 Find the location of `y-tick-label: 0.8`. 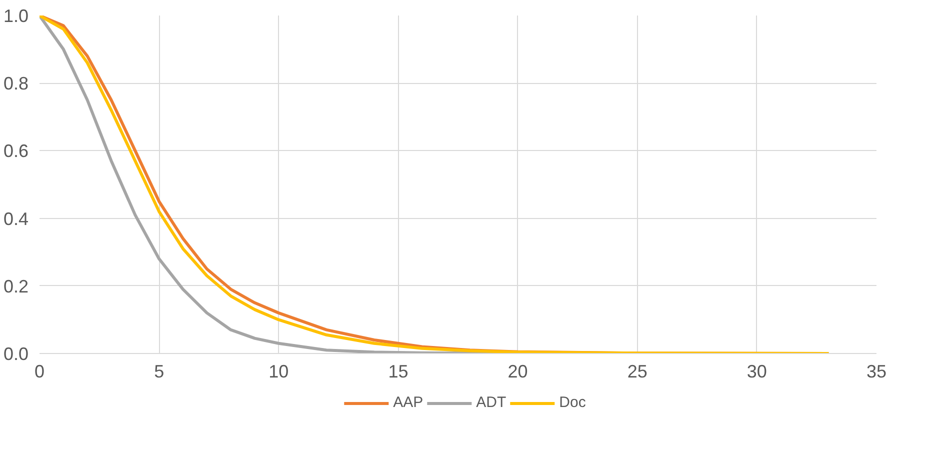

y-tick-label: 0.8 is located at coordinates (16, 84).